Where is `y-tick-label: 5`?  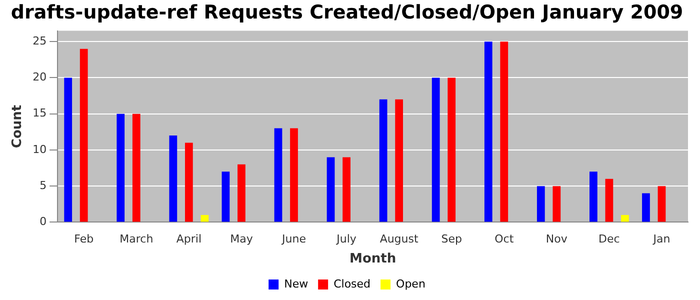
y-tick-label: 5 is located at coordinates (43, 185).